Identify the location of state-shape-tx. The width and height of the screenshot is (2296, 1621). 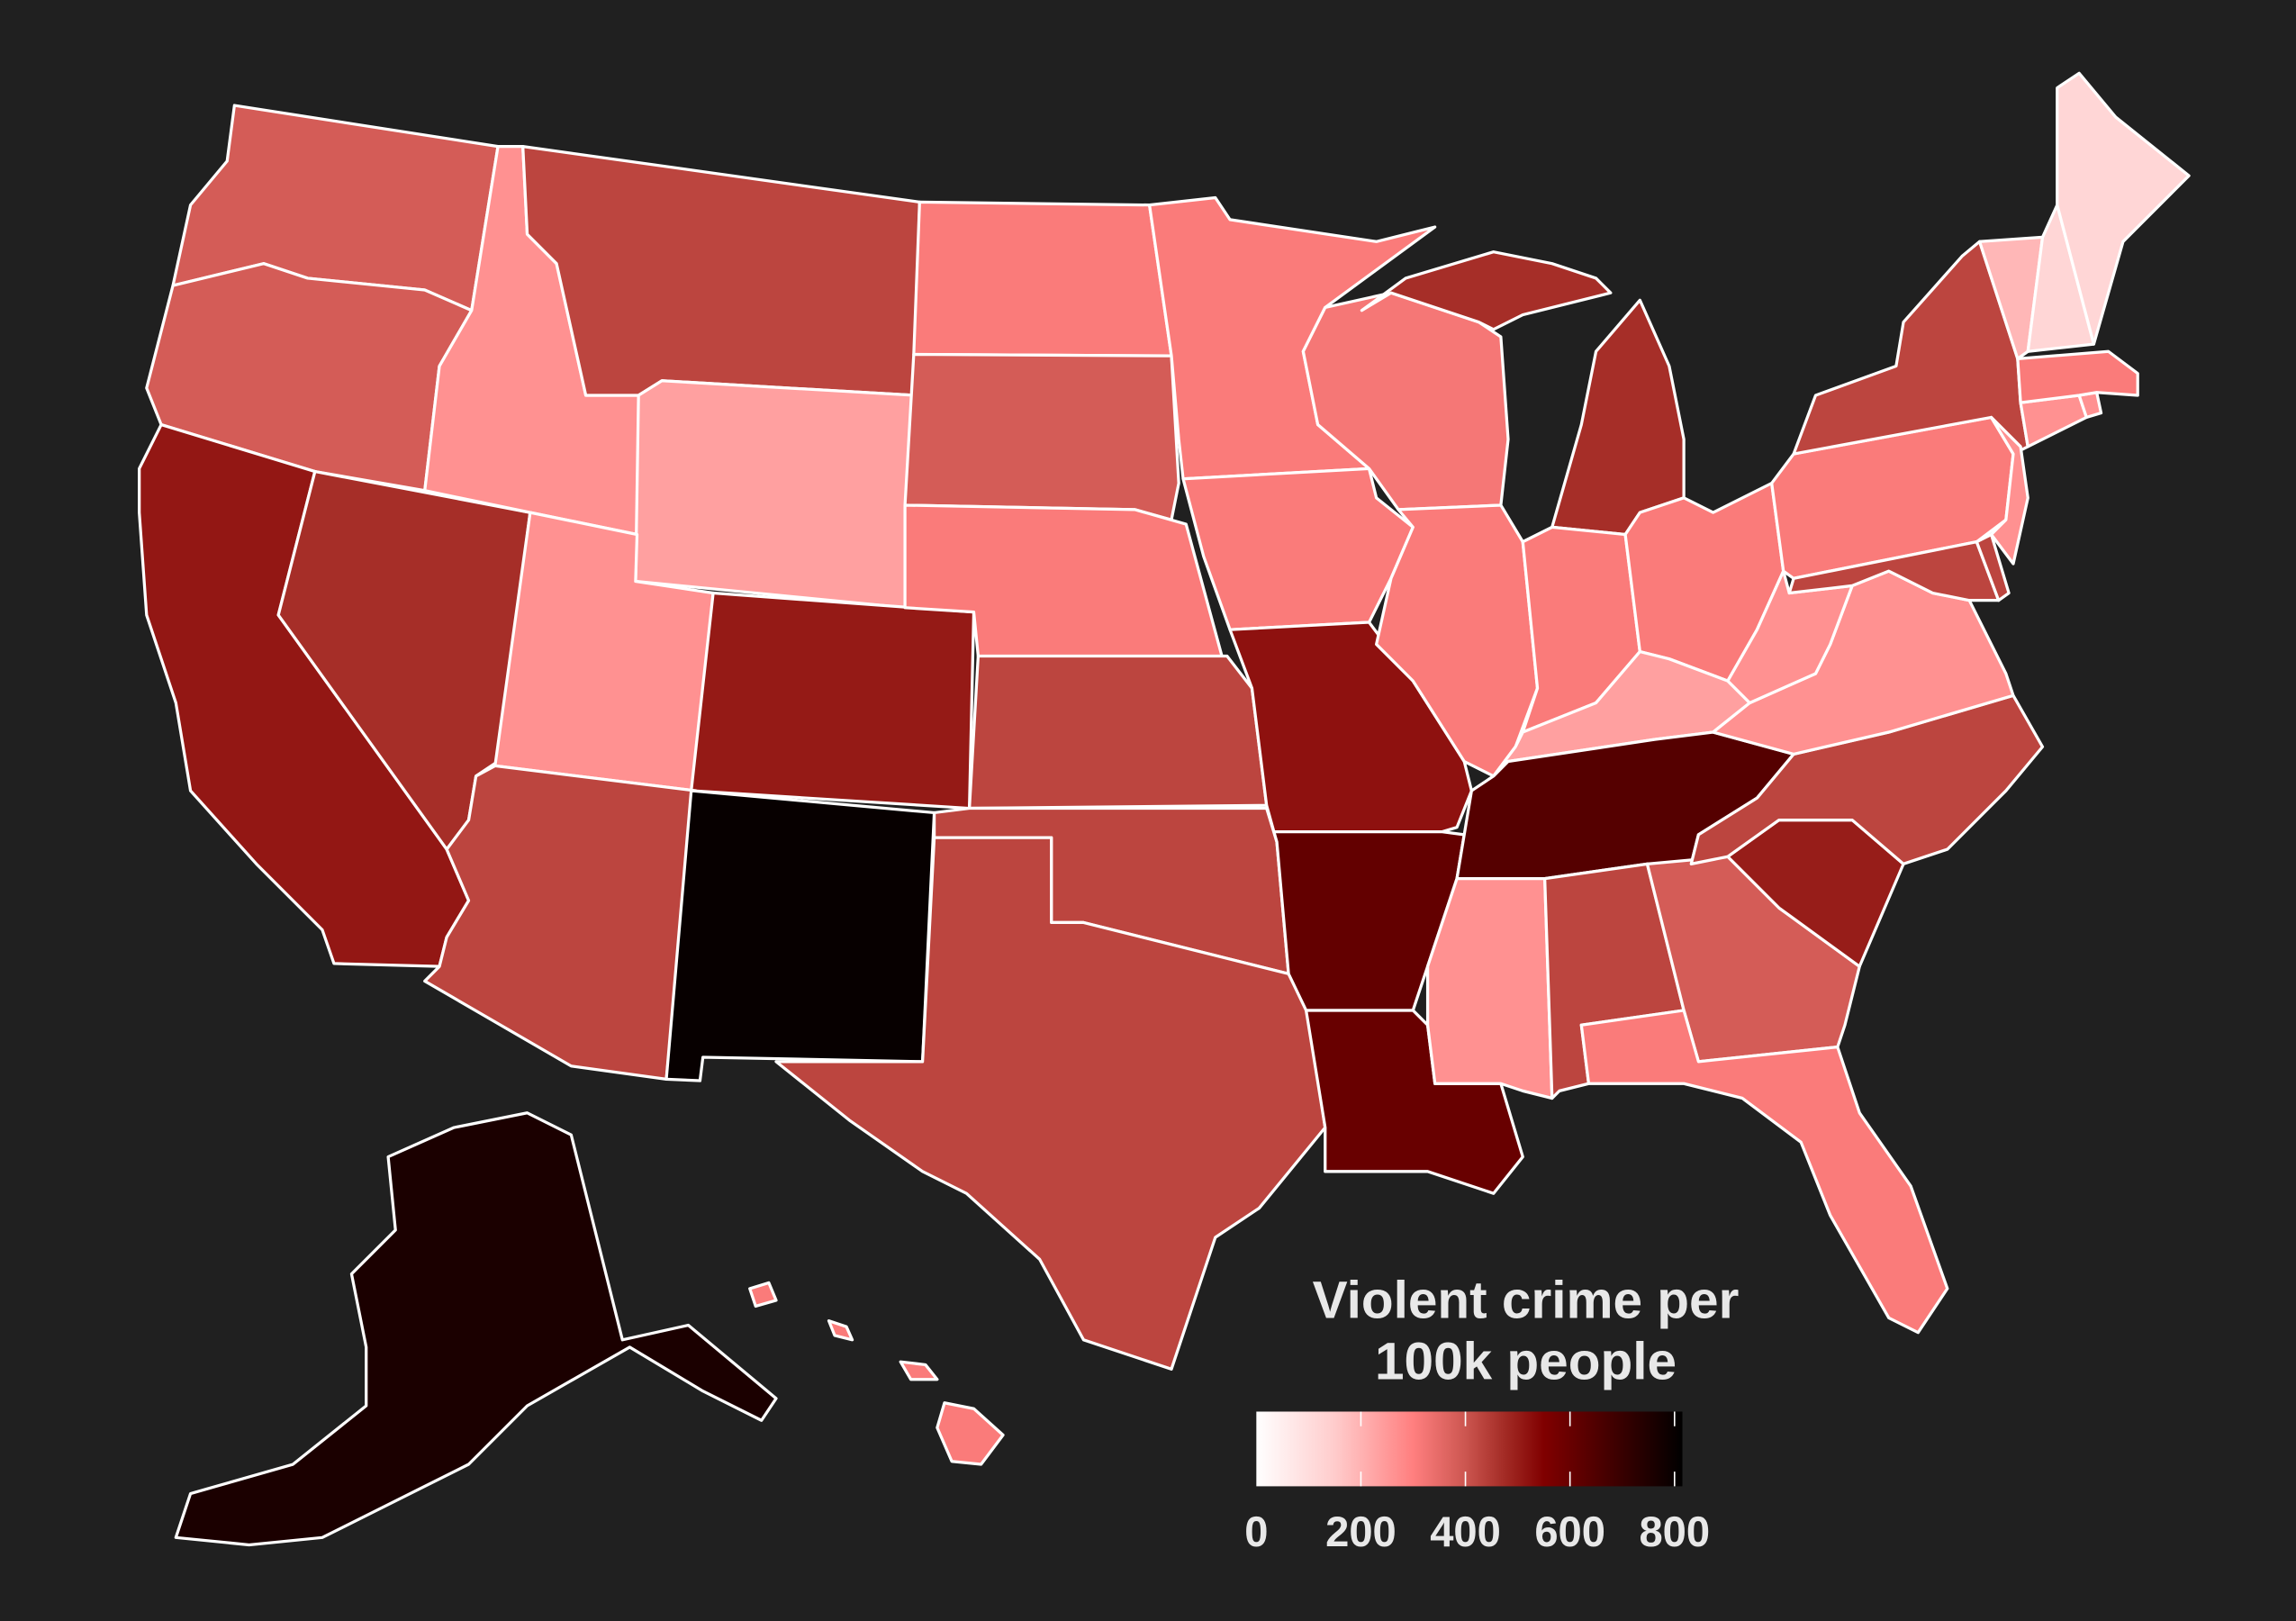
(1050, 1103).